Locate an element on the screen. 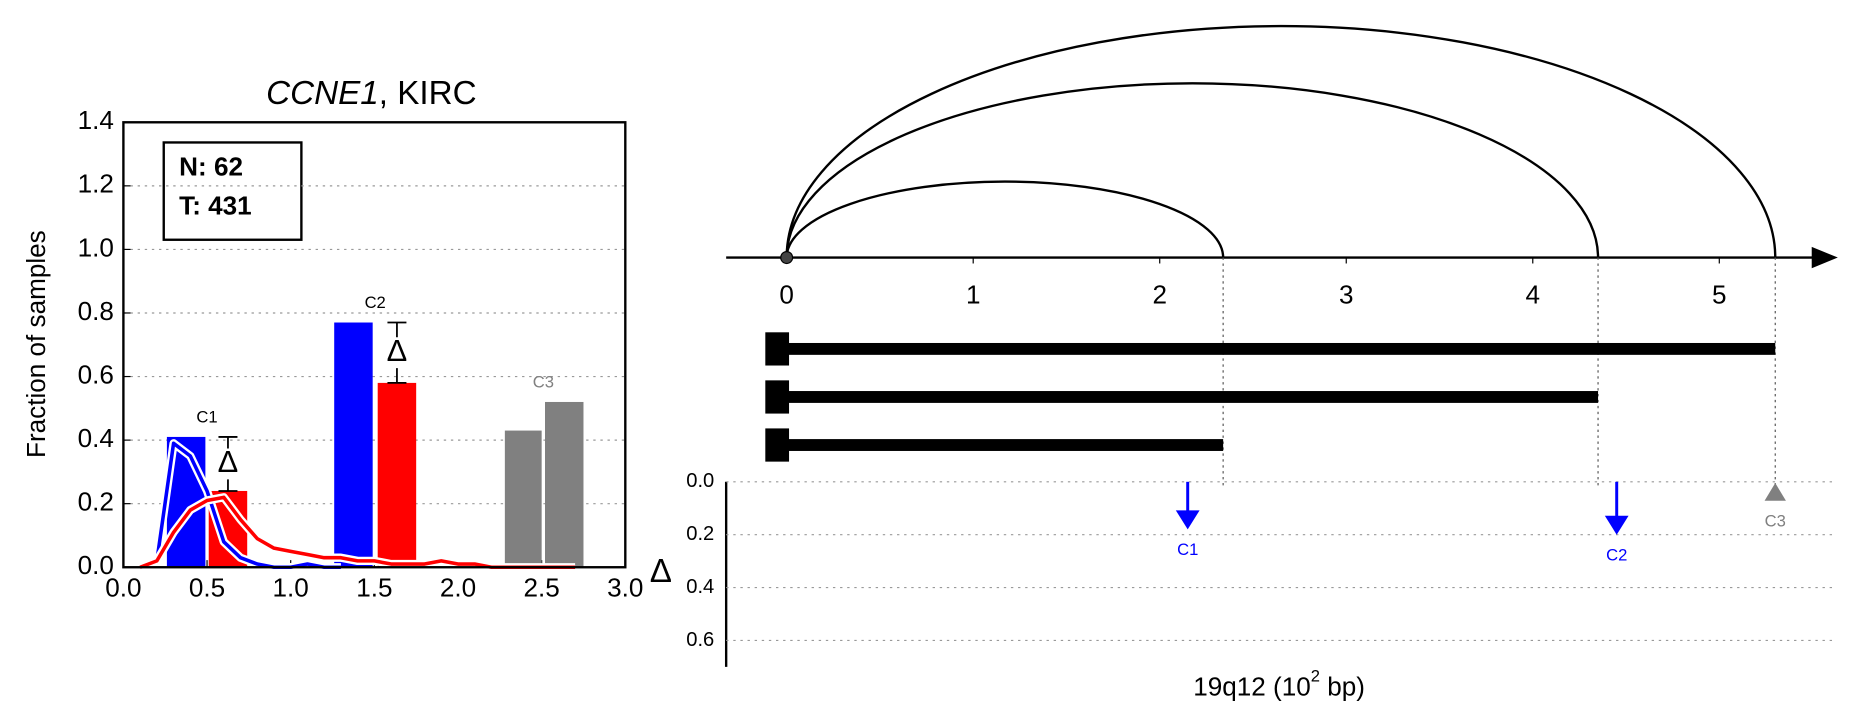 This screenshot has width=1851, height=718. x-tick-label: 2.0 is located at coordinates (458, 588).